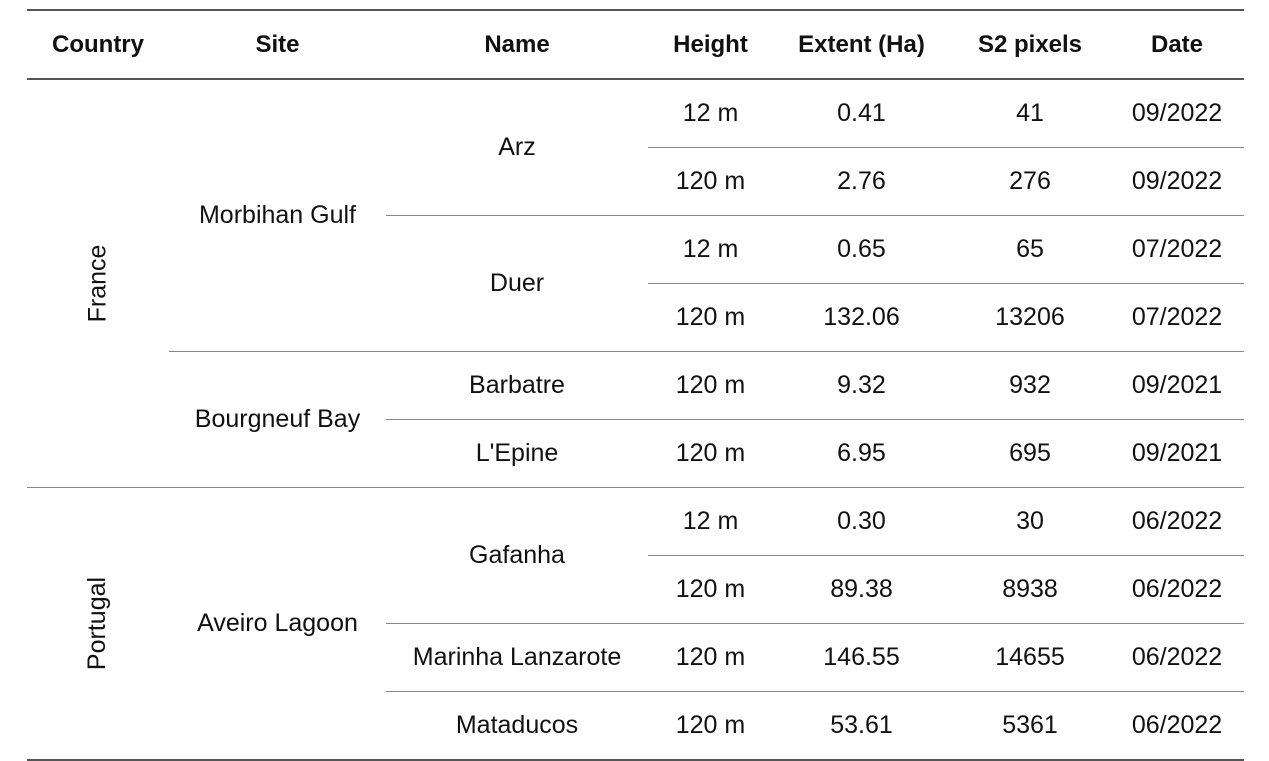 The width and height of the screenshot is (1269, 761). What do you see at coordinates (861, 521) in the screenshot?
I see `extent-cell: 0.30` at bounding box center [861, 521].